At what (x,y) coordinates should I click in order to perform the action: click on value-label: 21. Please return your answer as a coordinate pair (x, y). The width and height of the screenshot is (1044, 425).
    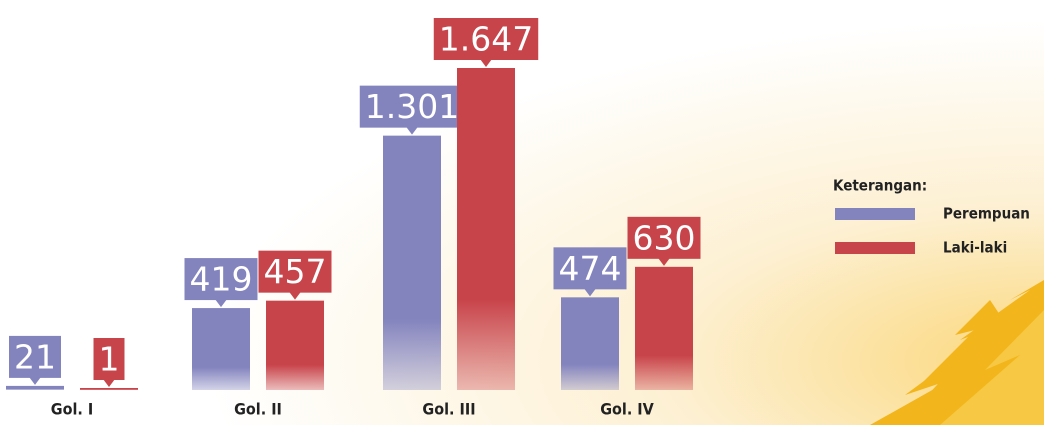
    Looking at the image, I should click on (35, 360).